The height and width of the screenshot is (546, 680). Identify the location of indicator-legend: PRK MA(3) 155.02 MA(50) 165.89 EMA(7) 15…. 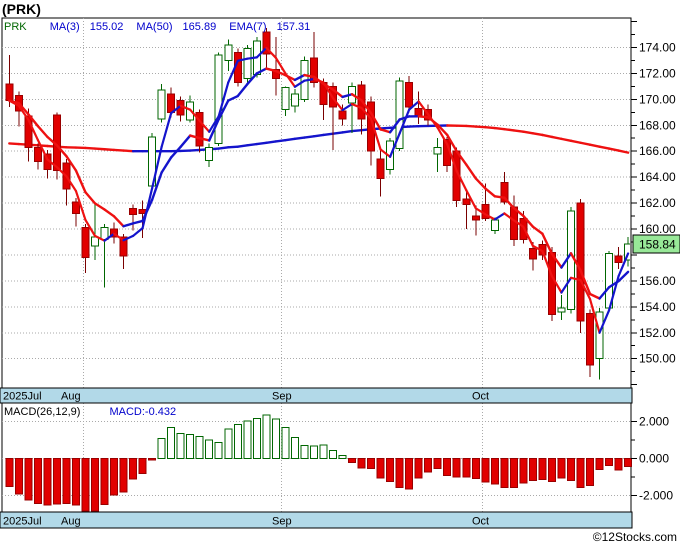
(157, 27).